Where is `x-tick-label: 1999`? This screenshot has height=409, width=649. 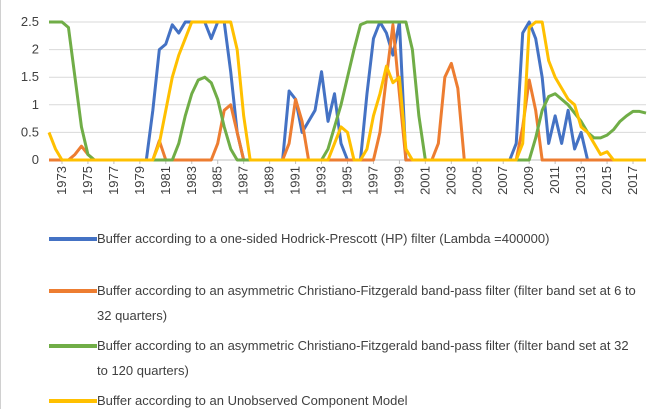 x-tick-label: 1999 is located at coordinates (398, 180).